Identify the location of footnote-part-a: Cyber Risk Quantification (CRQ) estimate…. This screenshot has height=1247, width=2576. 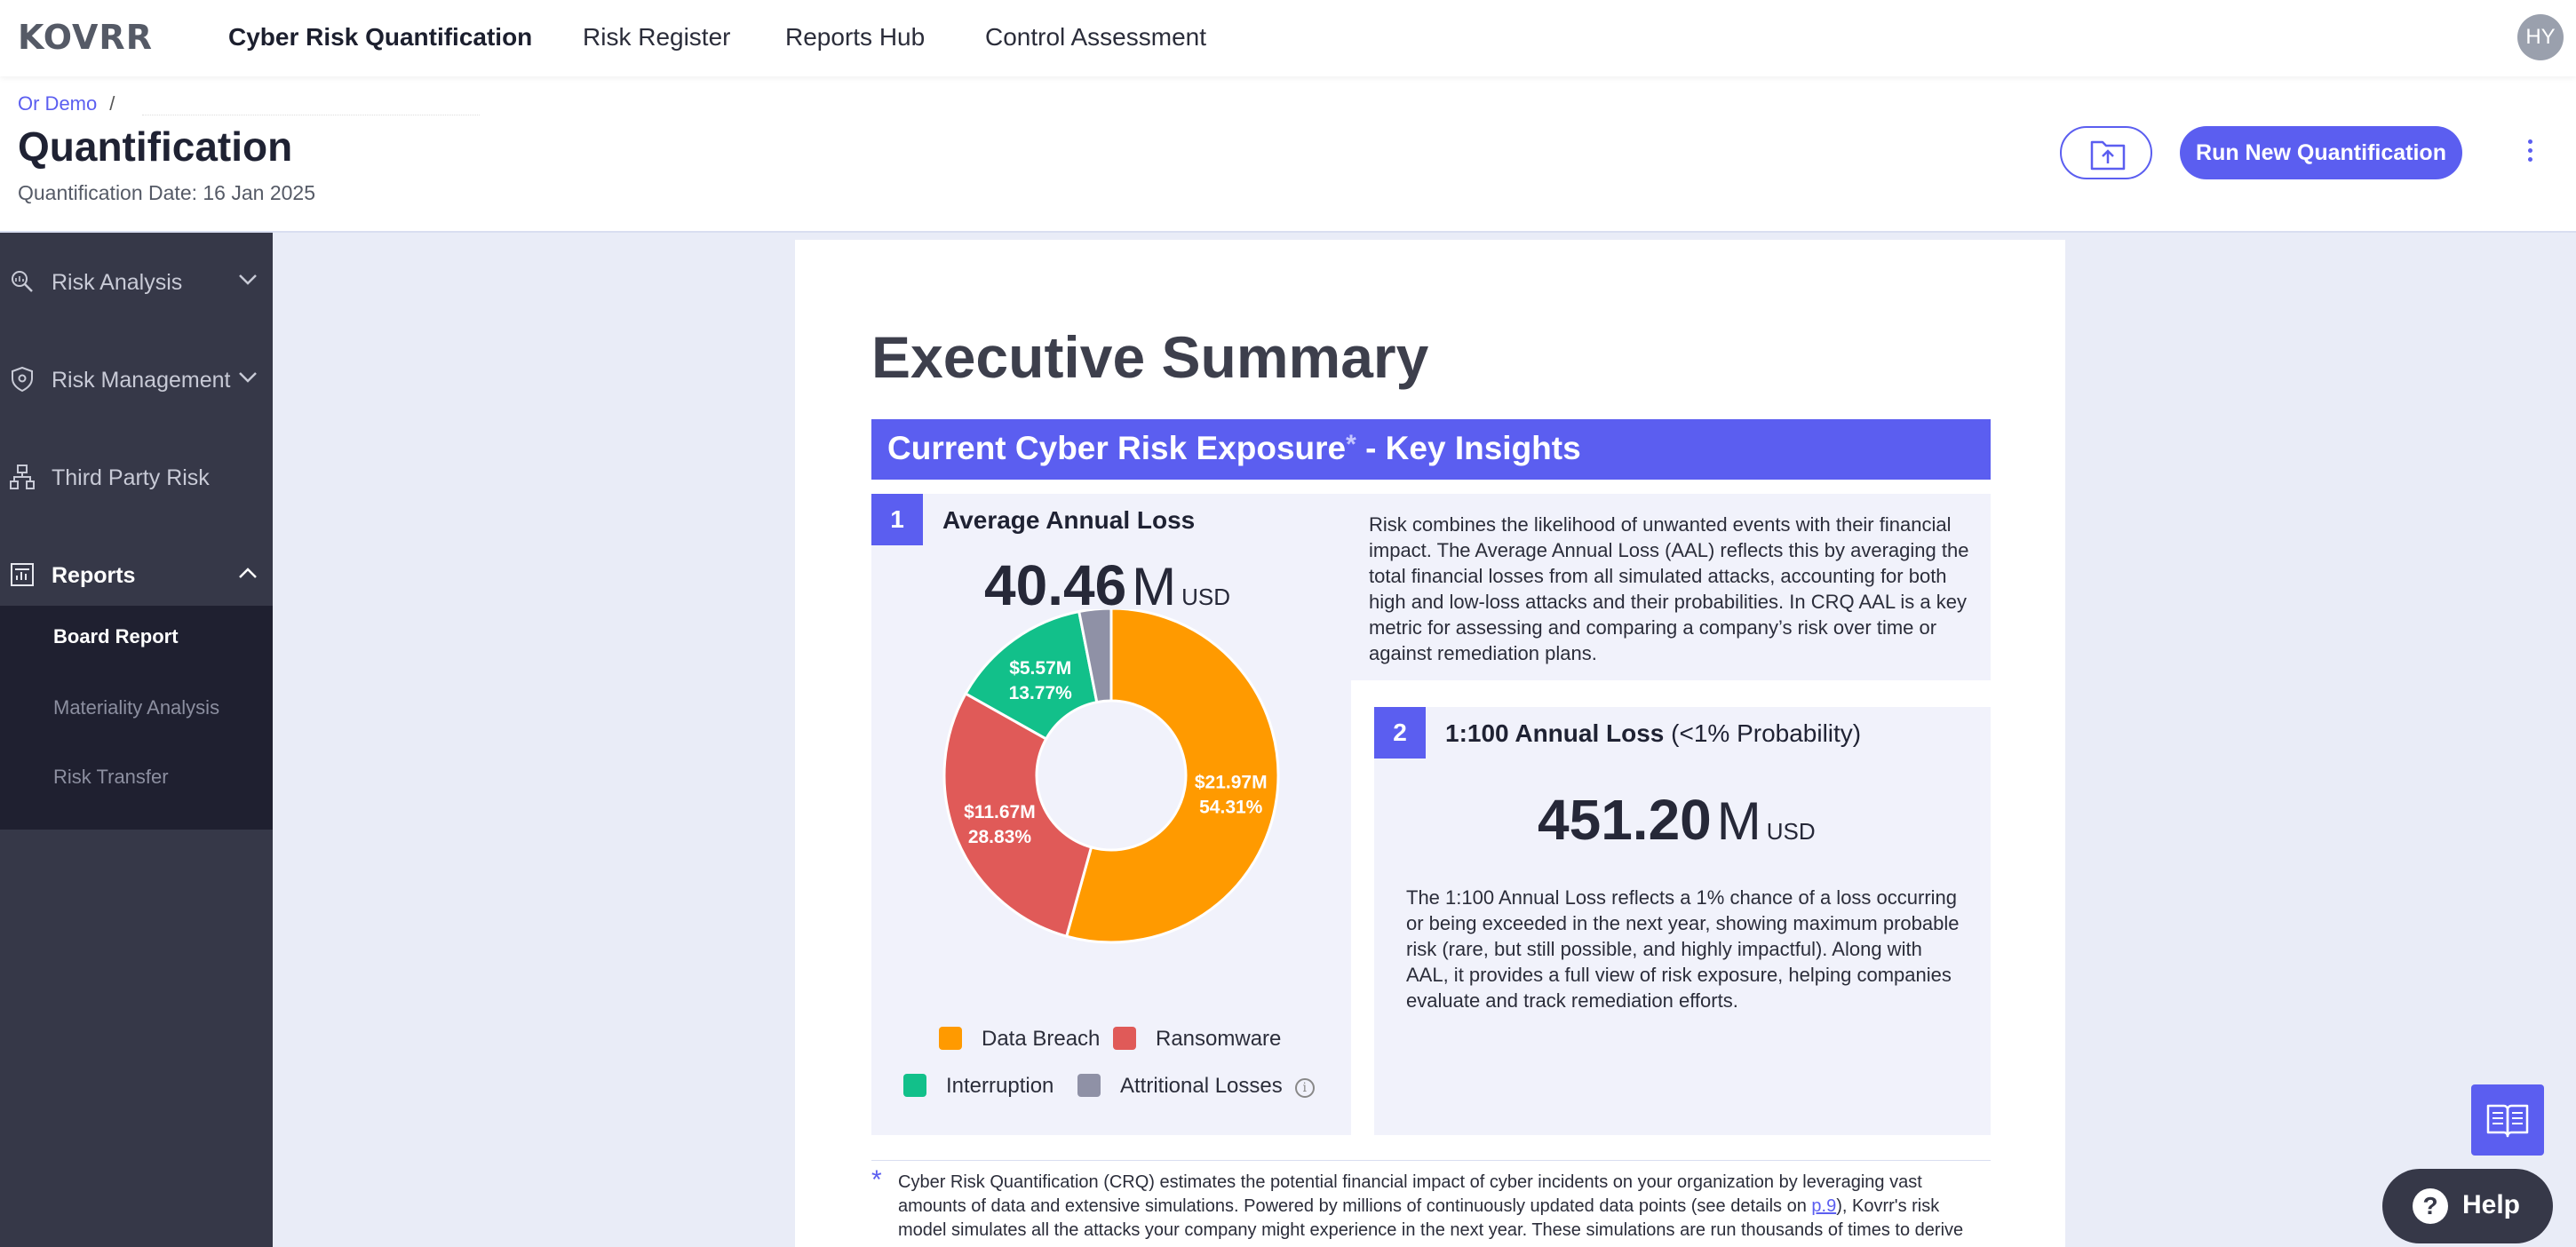
(1410, 1194).